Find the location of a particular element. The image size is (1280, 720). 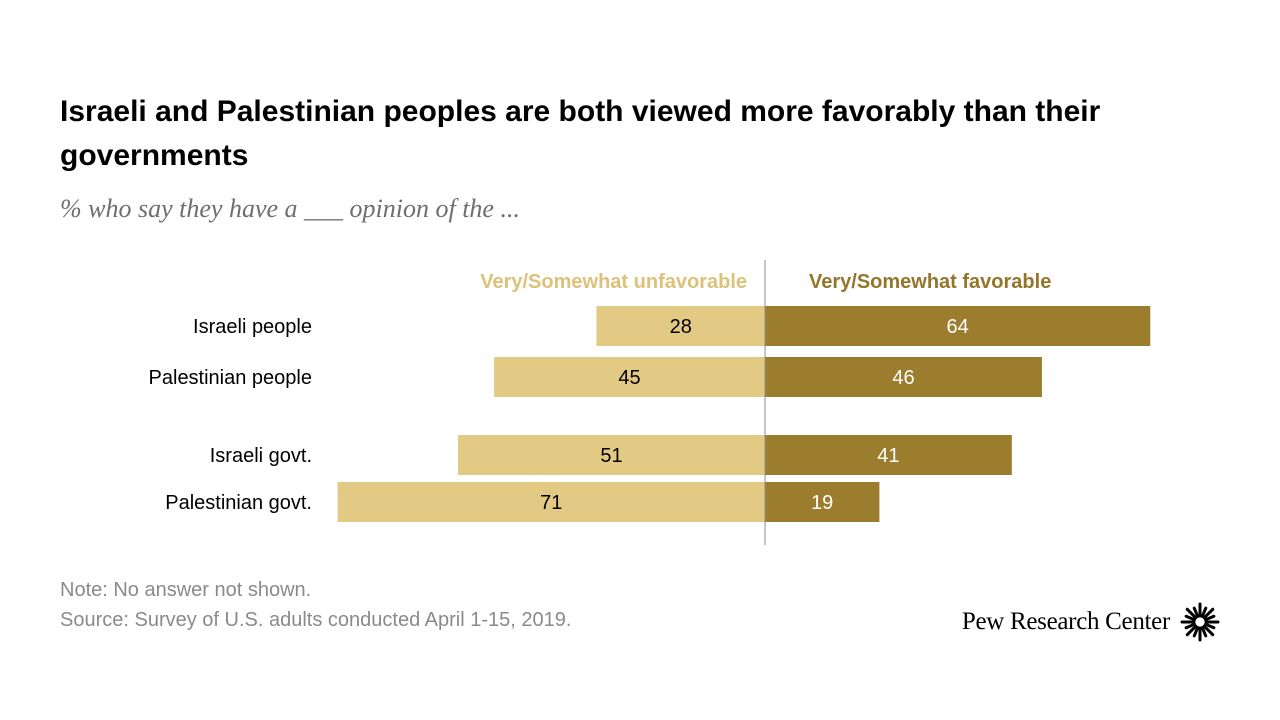

pew-logo: Pew Research Center is located at coordinates (1091, 622).